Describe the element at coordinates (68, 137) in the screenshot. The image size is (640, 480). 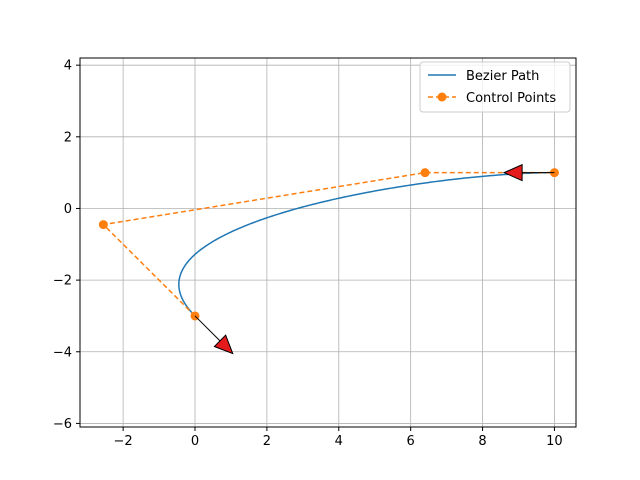
I see `y-tick-label: 2` at that location.